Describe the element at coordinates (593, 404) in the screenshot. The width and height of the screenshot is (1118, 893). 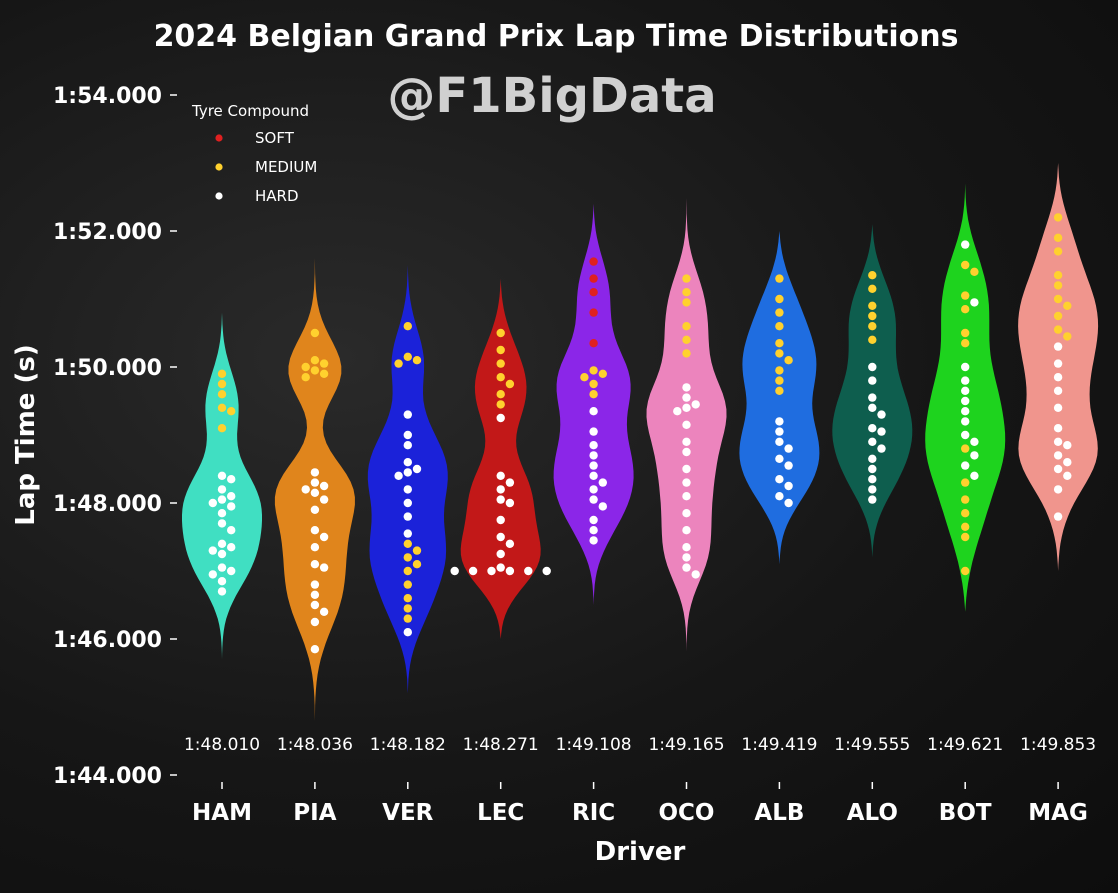
I see `violin-ric` at that location.